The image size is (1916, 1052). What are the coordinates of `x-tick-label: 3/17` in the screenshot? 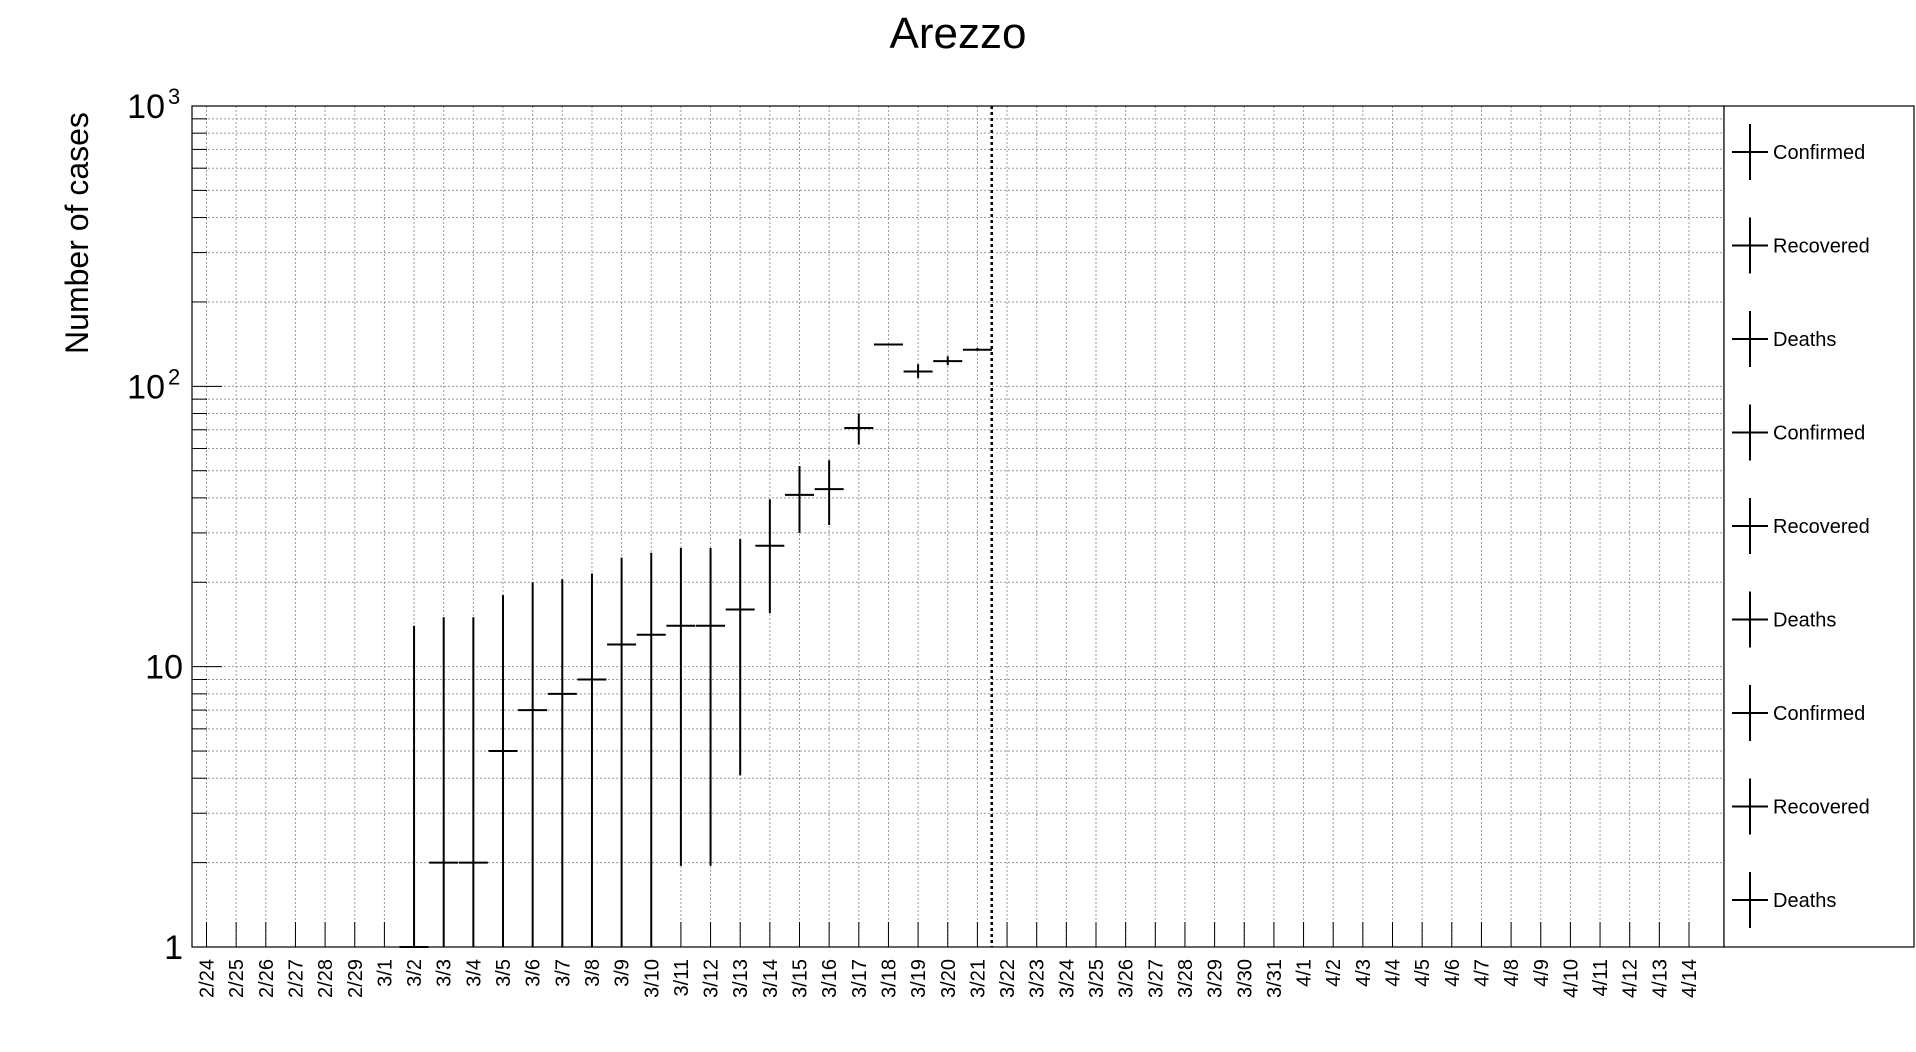 It's located at (860, 978).